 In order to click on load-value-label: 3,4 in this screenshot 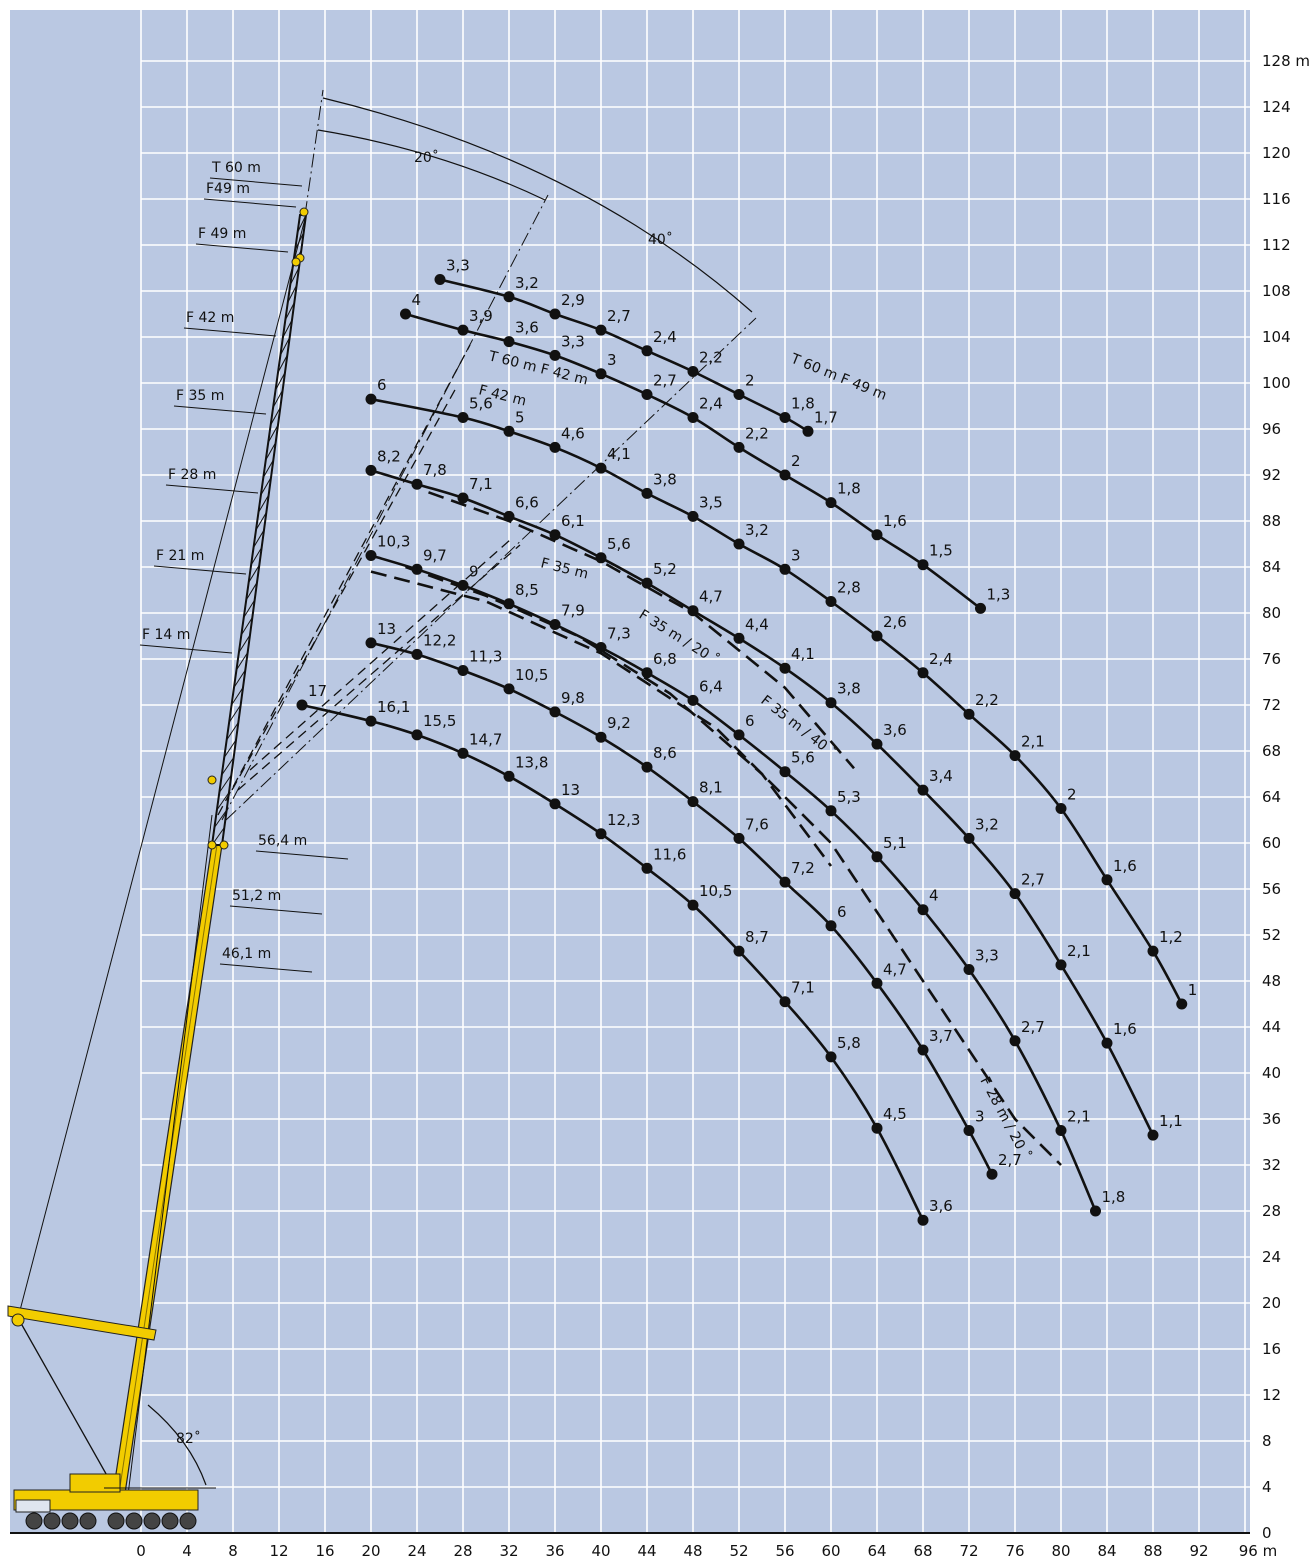, I will do `click(941, 776)`.